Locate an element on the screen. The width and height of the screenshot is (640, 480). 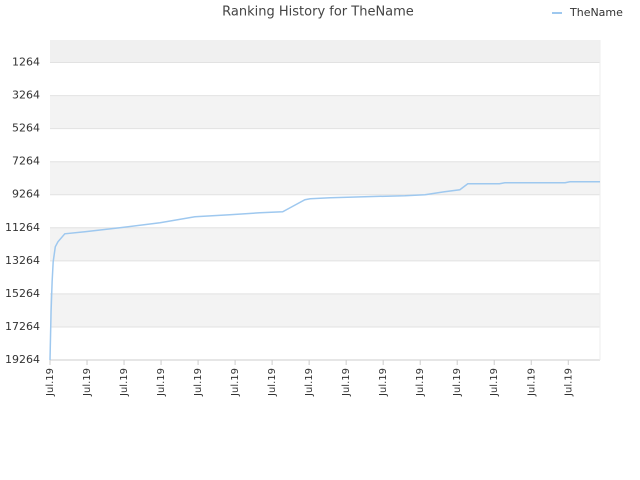
y-tick-label: 9264 is located at coordinates (26, 194).